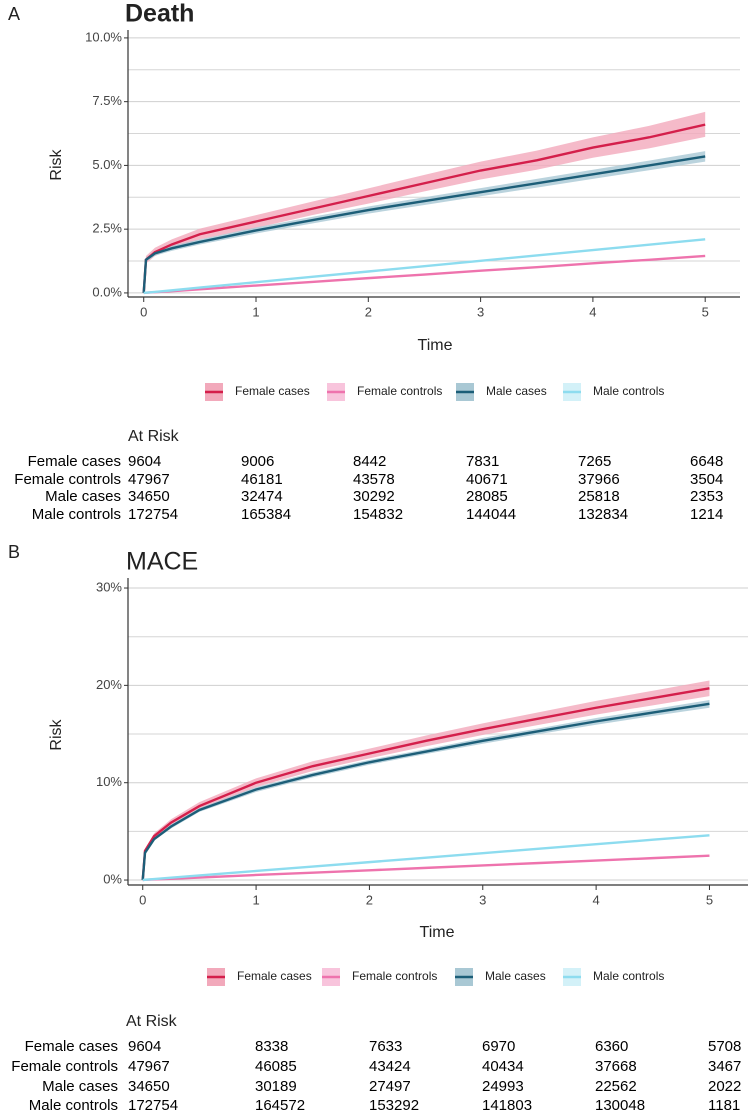  I want to click on table-cell: 32474, so click(262, 496).